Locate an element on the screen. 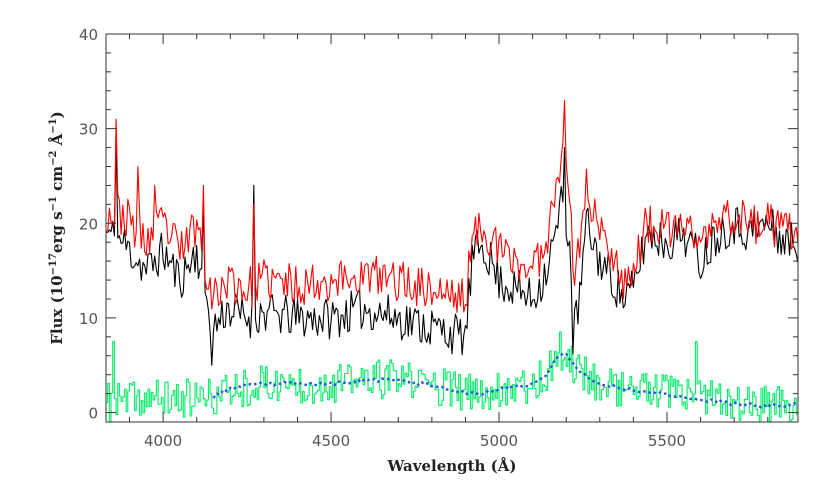 The width and height of the screenshot is (830, 489). x-tick-label: 5000 is located at coordinates (499, 441).